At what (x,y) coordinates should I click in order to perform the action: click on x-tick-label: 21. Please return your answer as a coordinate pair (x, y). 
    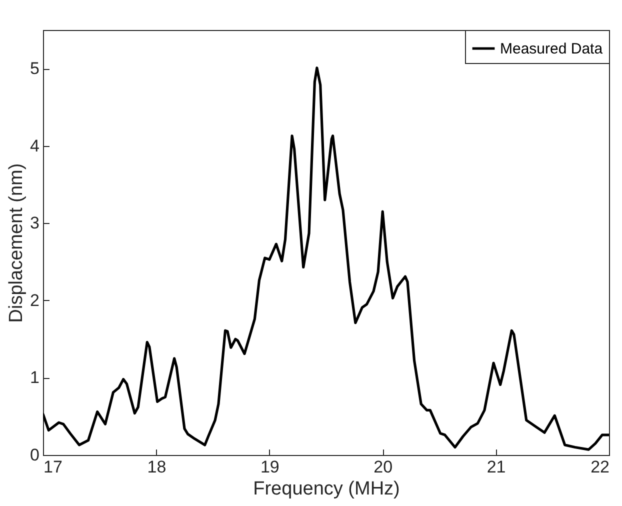
    Looking at the image, I should click on (496, 467).